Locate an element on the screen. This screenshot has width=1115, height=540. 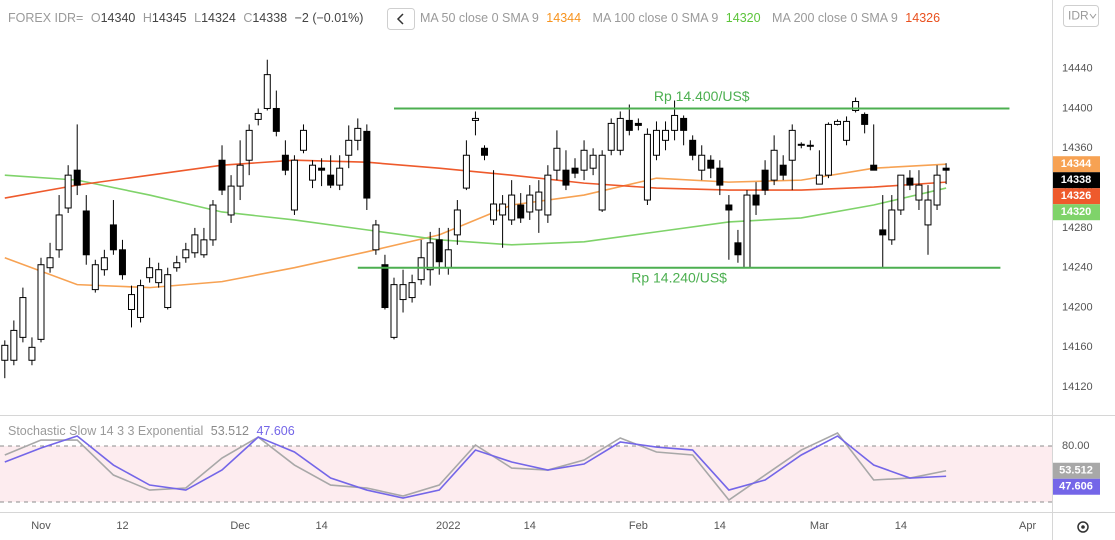
annotation-label: Rp 14.400/US$ is located at coordinates (702, 96).